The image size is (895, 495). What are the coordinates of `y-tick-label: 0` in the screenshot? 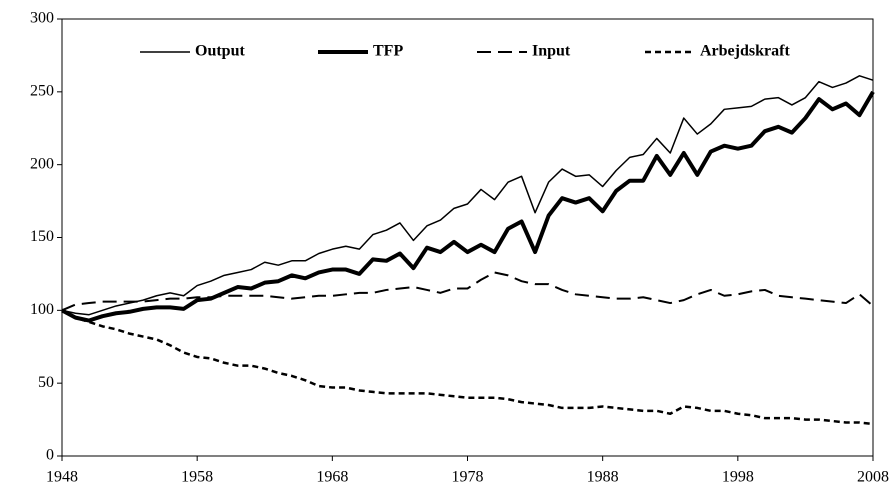 It's located at (50, 455).